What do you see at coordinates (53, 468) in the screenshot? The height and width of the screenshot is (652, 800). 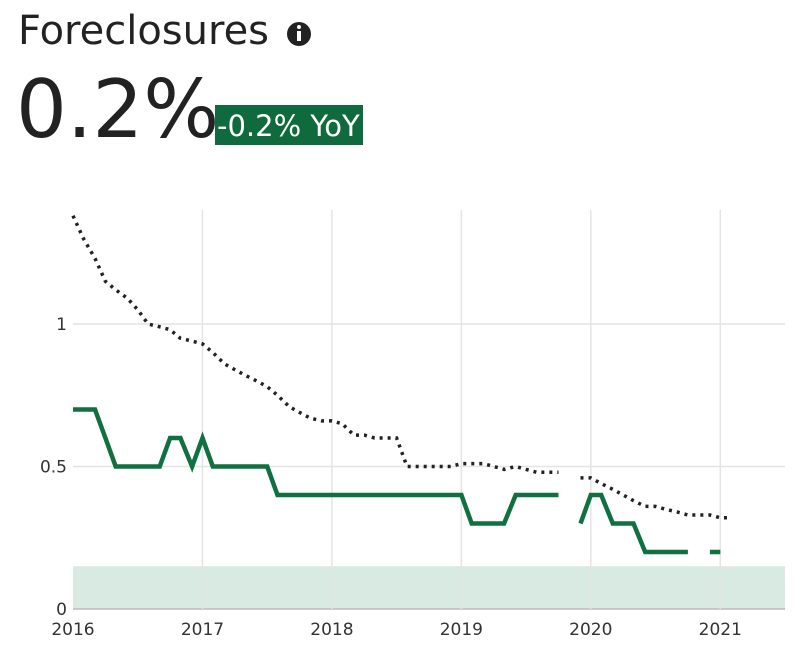 I see `y-tick-label: 0.5` at bounding box center [53, 468].